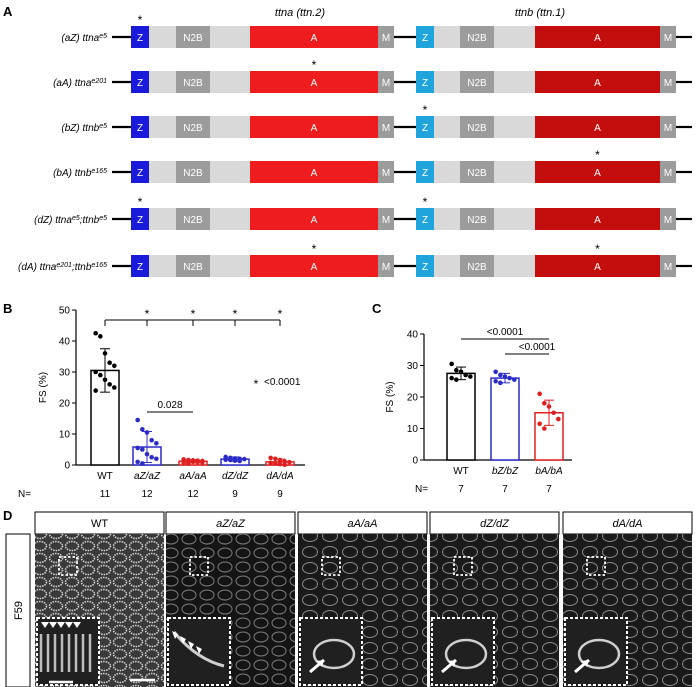  I want to click on panel-label-a: A, so click(8, 11).